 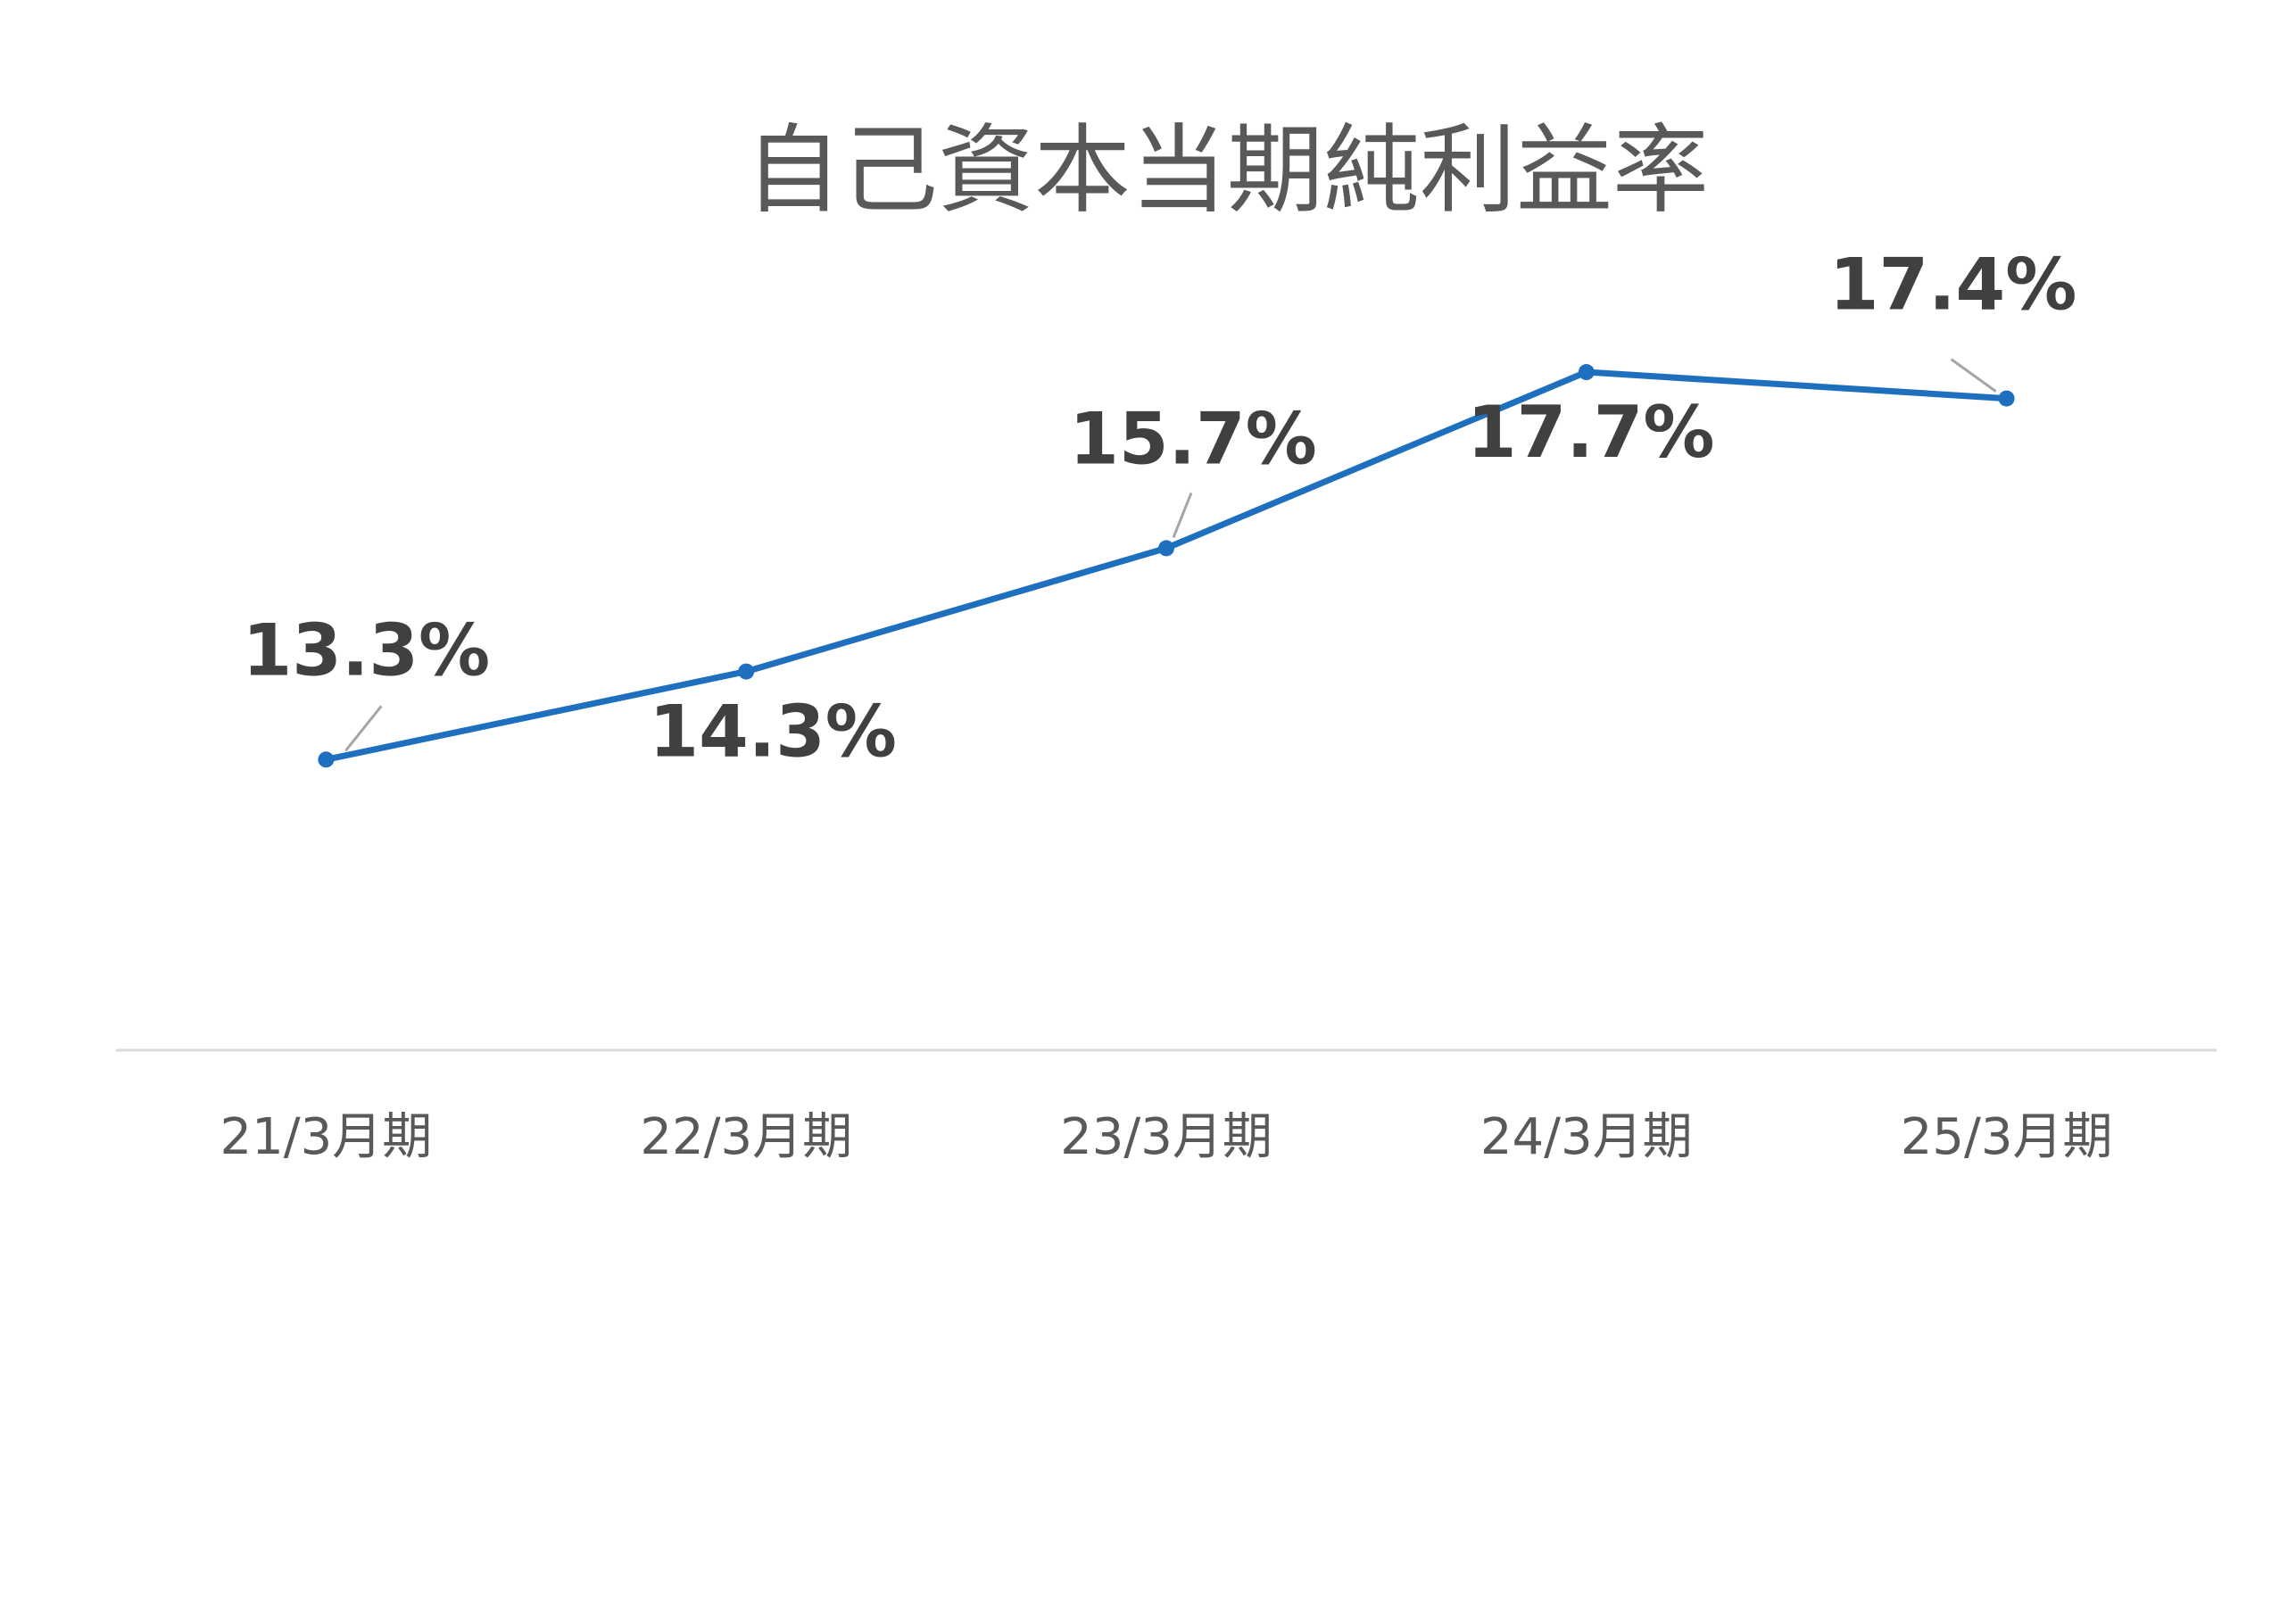 I want to click on data-label-2: 14.3%, so click(x=773, y=732).